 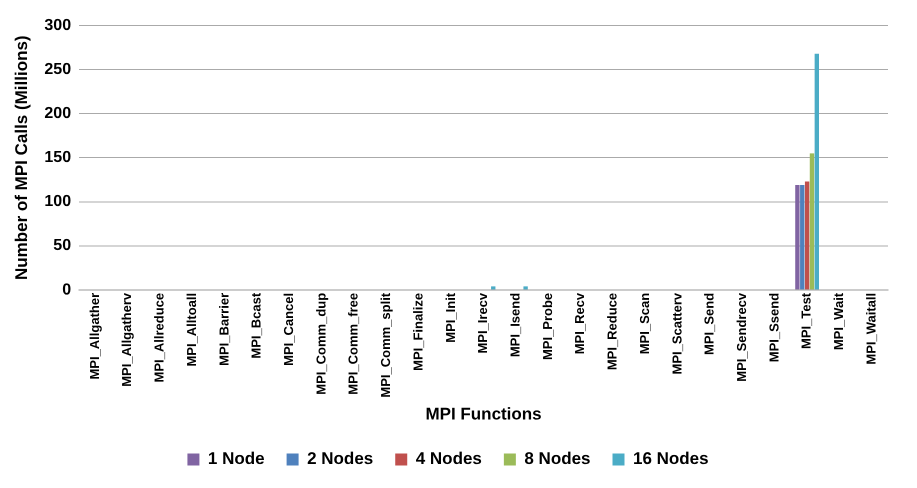 What do you see at coordinates (483, 414) in the screenshot?
I see `x-axis-title: MPI Functions` at bounding box center [483, 414].